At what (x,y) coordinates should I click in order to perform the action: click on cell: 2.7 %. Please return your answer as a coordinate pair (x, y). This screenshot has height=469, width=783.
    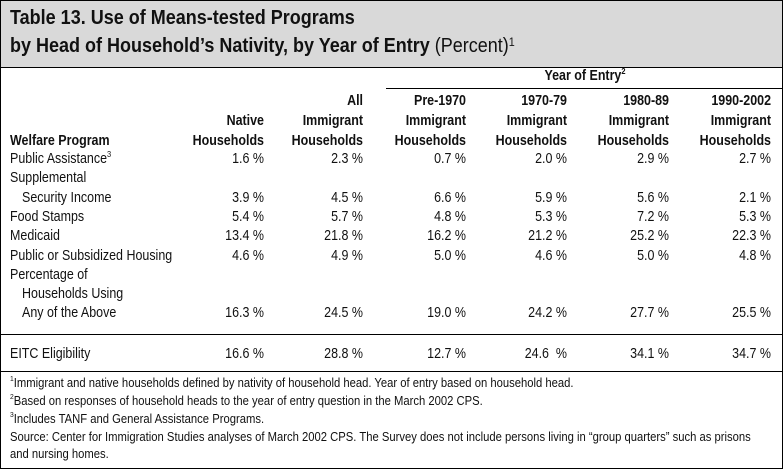
    Looking at the image, I should click on (755, 159).